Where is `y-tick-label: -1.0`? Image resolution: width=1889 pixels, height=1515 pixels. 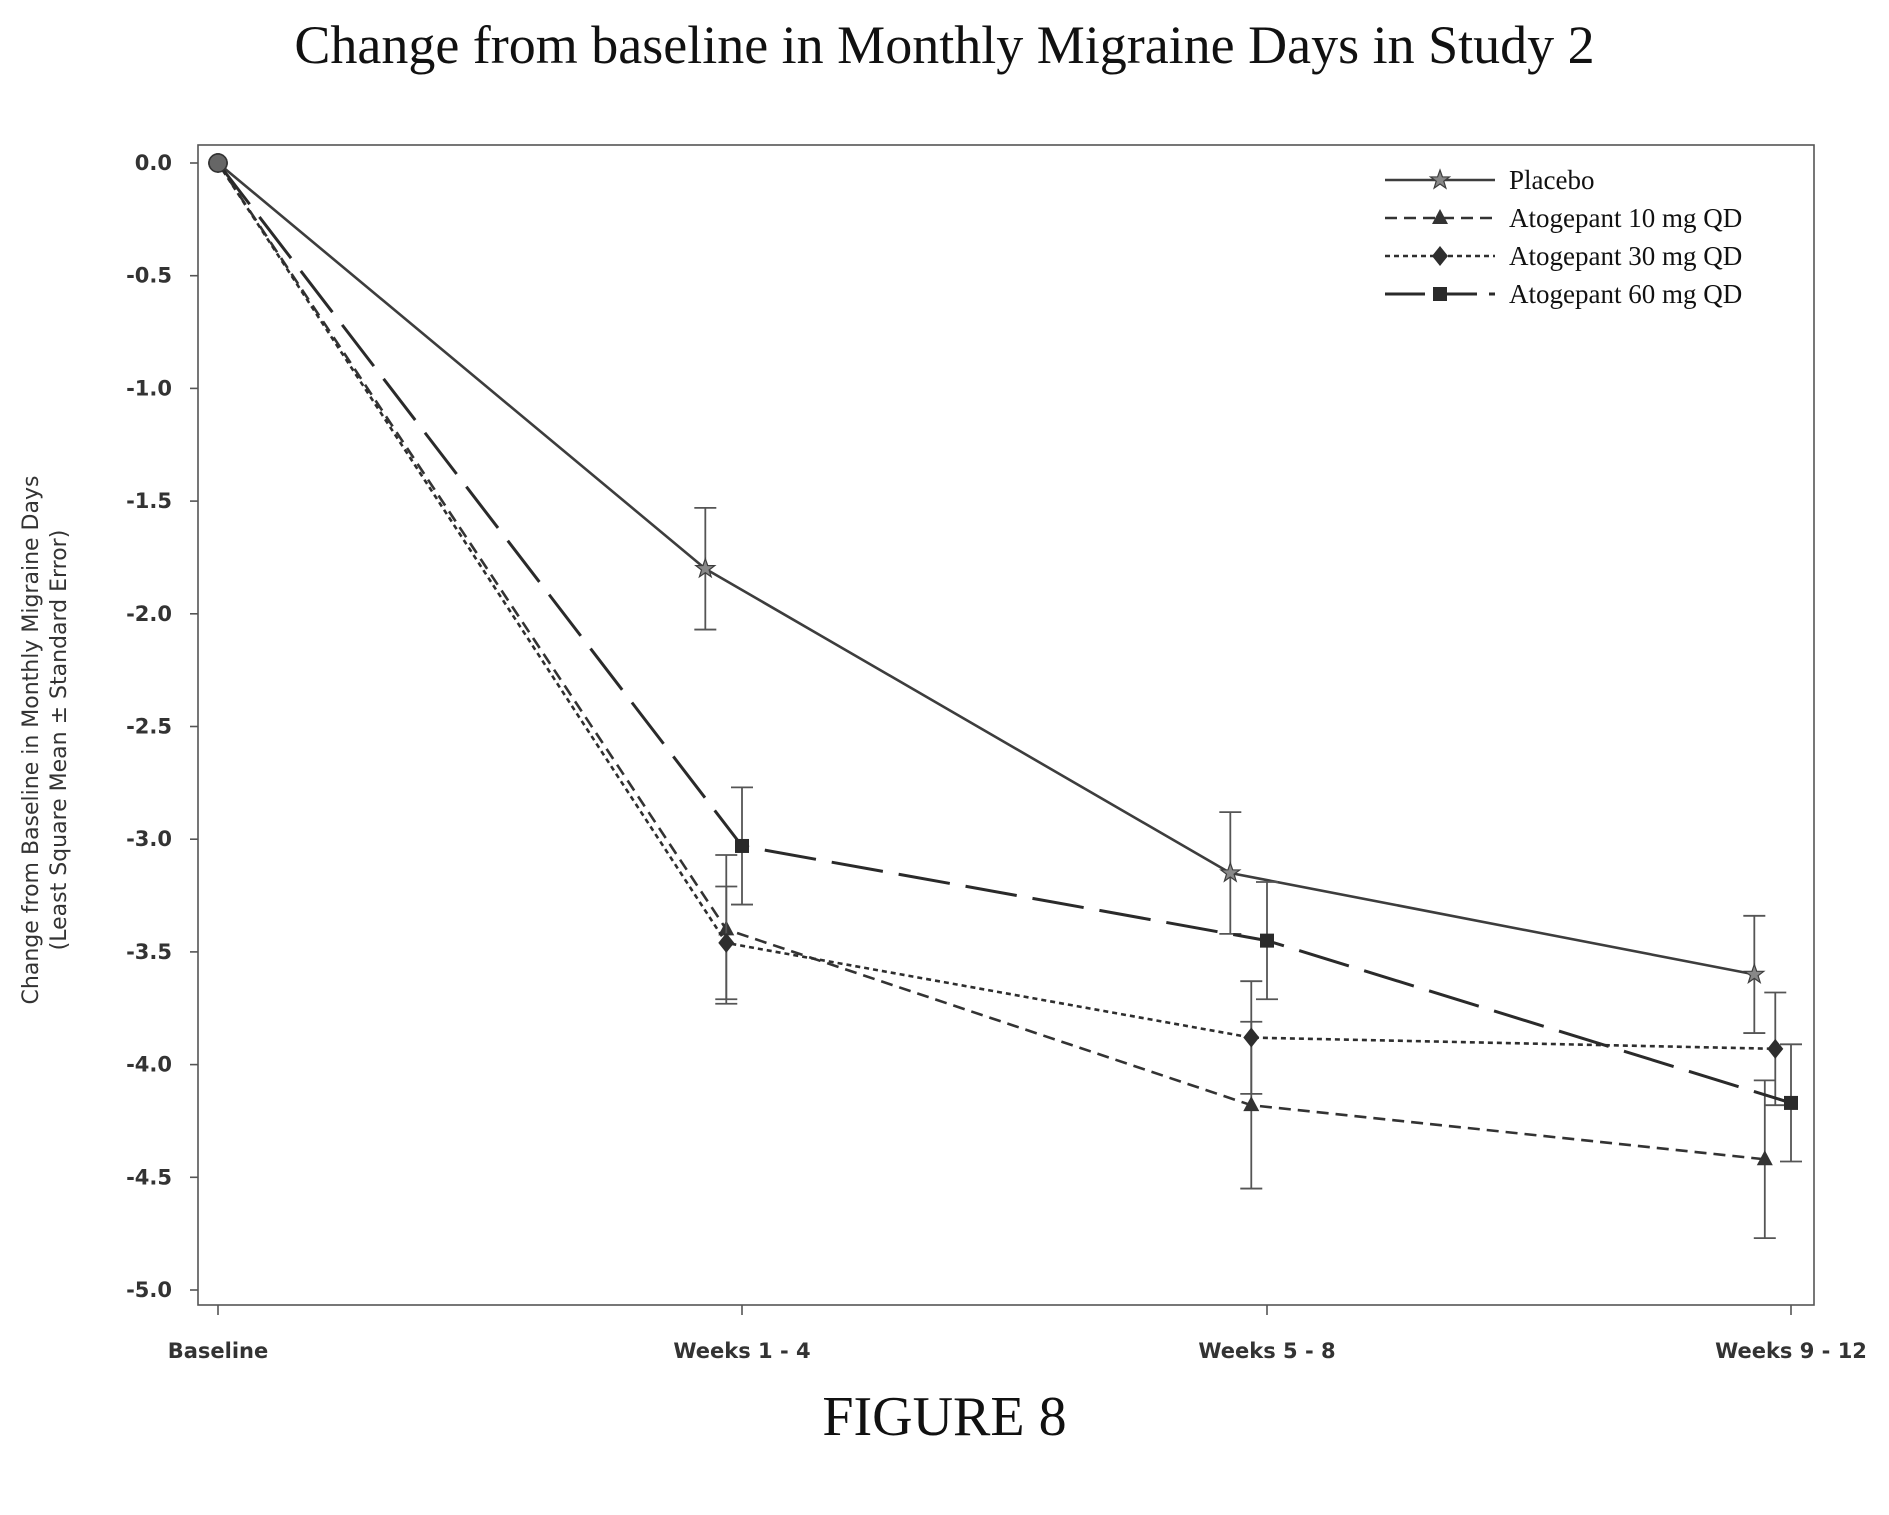
y-tick-label: -1.0 is located at coordinates (149, 388).